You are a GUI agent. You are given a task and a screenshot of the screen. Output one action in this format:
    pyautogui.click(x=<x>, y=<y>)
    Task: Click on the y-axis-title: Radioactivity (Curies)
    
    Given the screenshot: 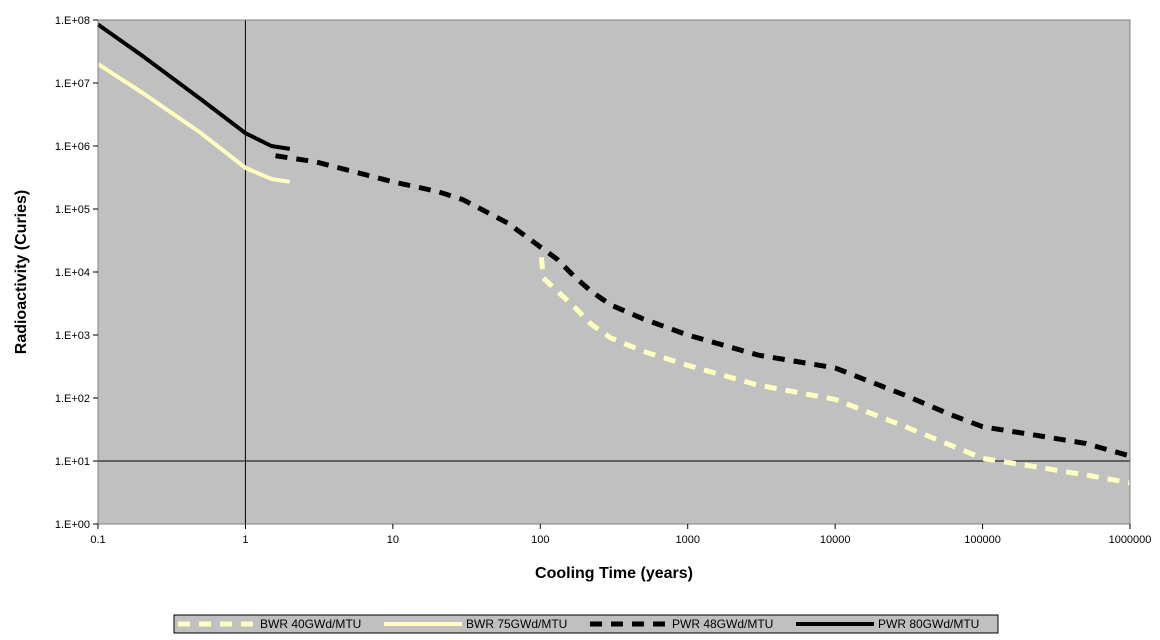 What is the action you would take?
    pyautogui.click(x=21, y=272)
    